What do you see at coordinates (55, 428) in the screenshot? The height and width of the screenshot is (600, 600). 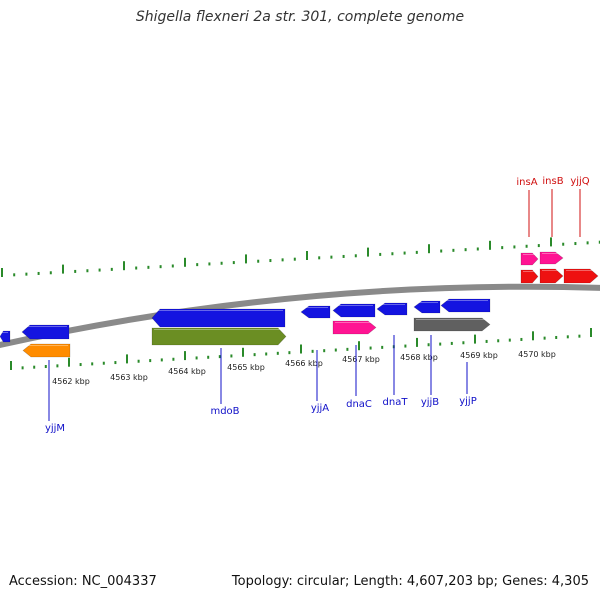 I see `gene-label-yjjM: yjjM` at bounding box center [55, 428].